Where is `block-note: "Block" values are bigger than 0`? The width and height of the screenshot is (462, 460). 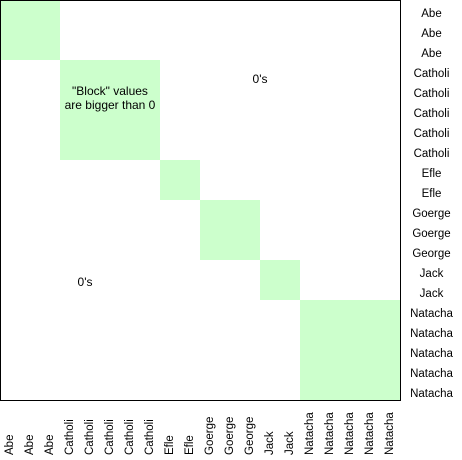 block-note: "Block" values are bigger than 0 is located at coordinates (110, 98).